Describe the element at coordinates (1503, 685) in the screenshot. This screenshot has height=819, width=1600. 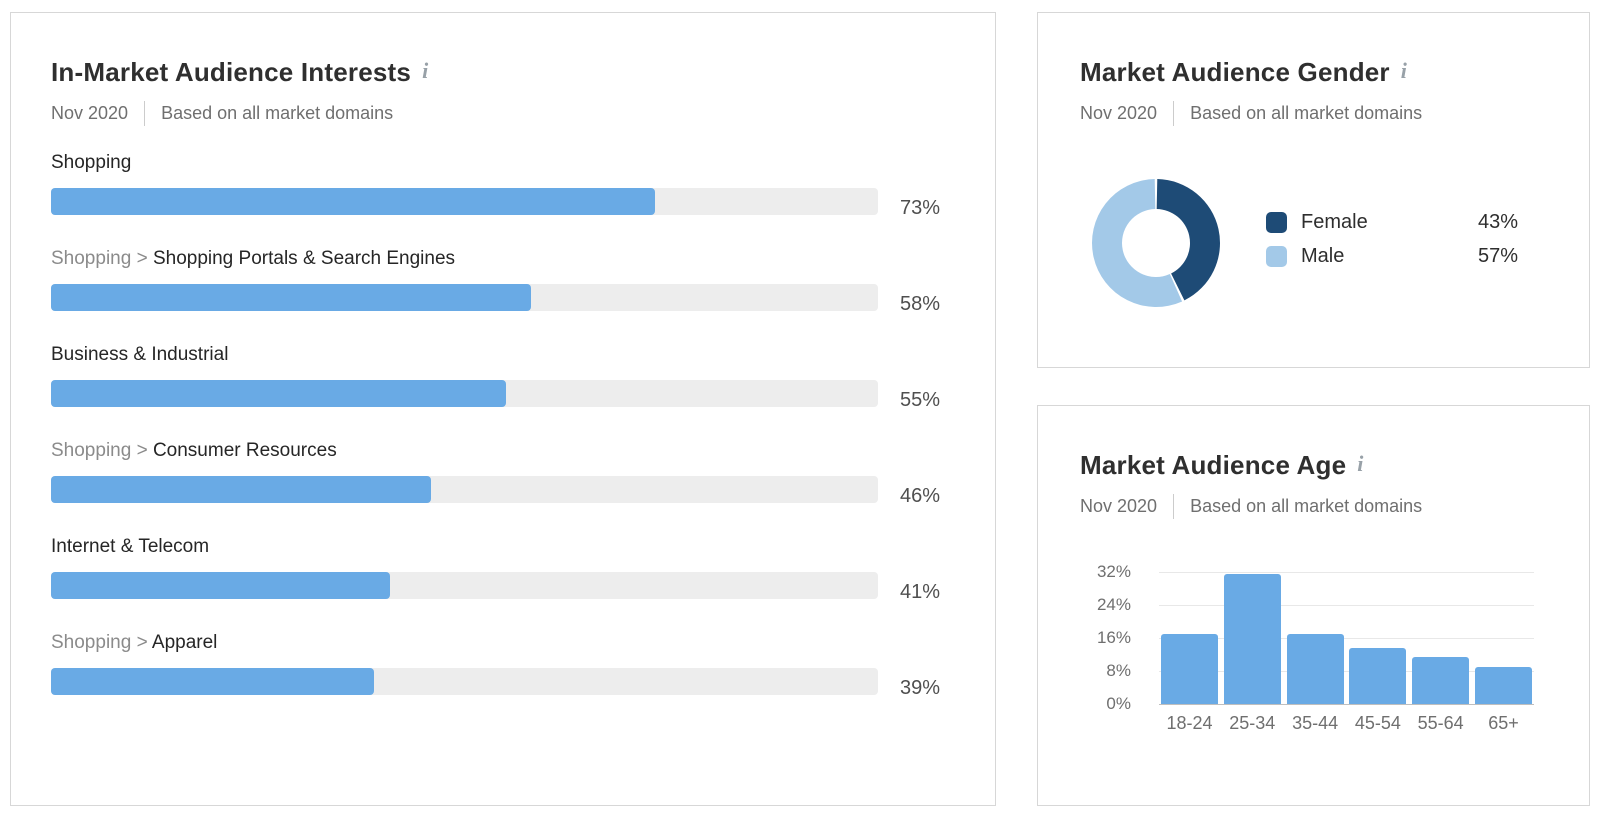
I see `age-bar-65+` at that location.